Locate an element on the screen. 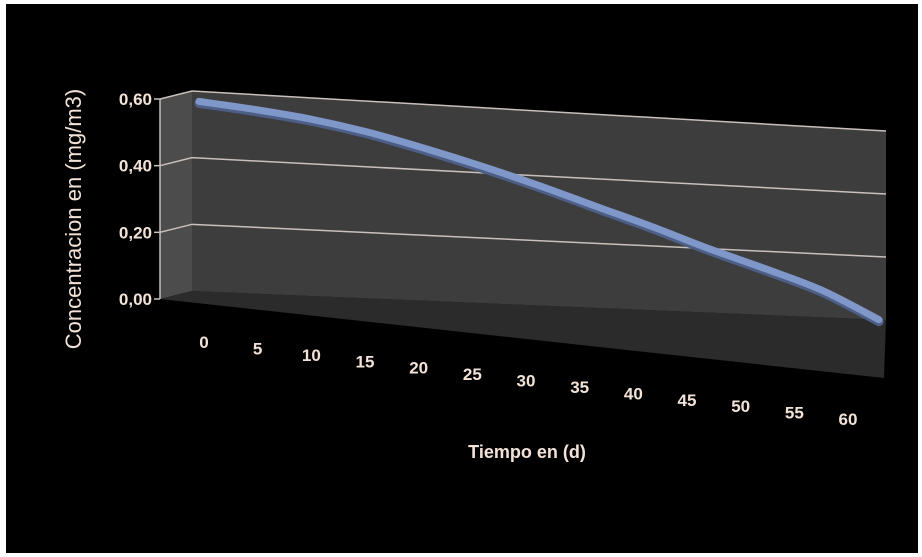 This screenshot has width=922, height=557. x-tick-label: 15 is located at coordinates (365, 361).